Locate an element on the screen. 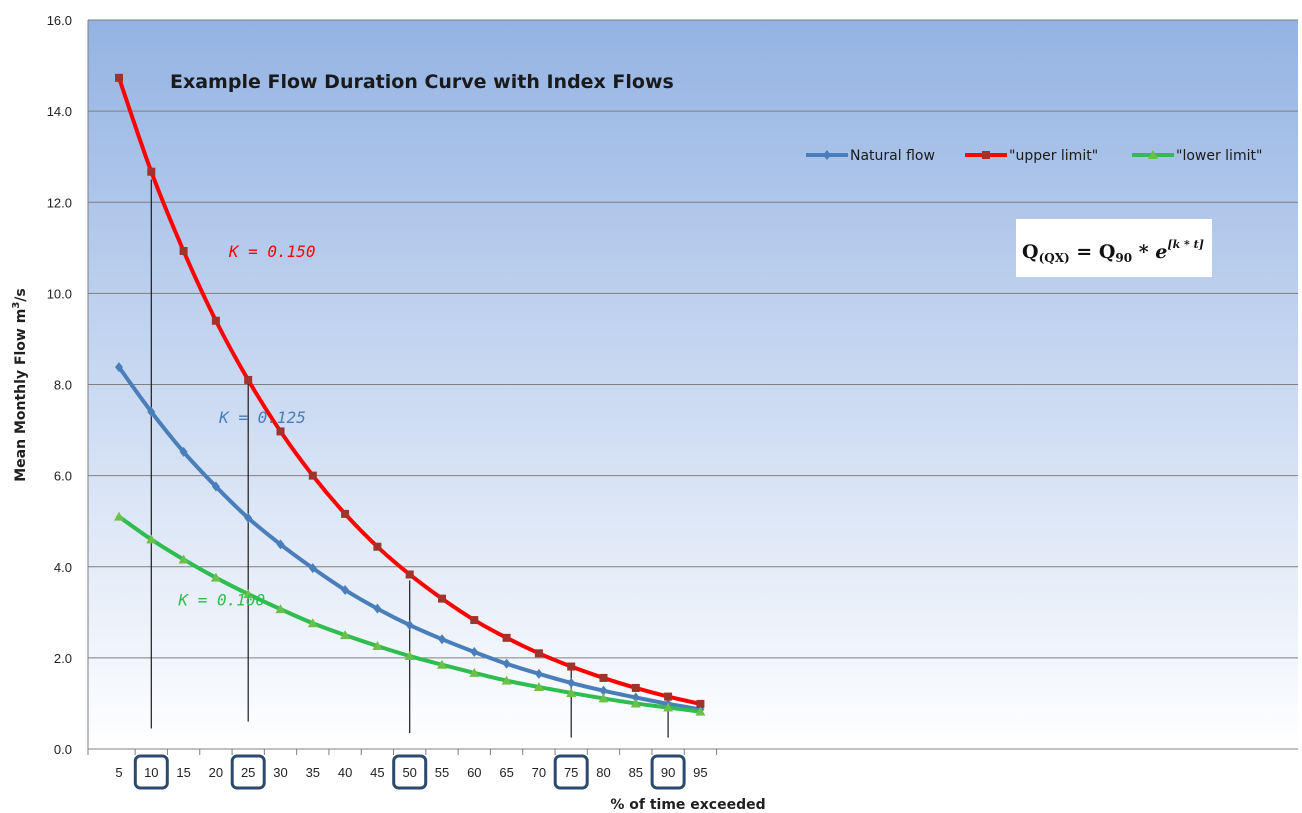 The width and height of the screenshot is (1302, 813). upper-limit-legend-marker is located at coordinates (986, 155).